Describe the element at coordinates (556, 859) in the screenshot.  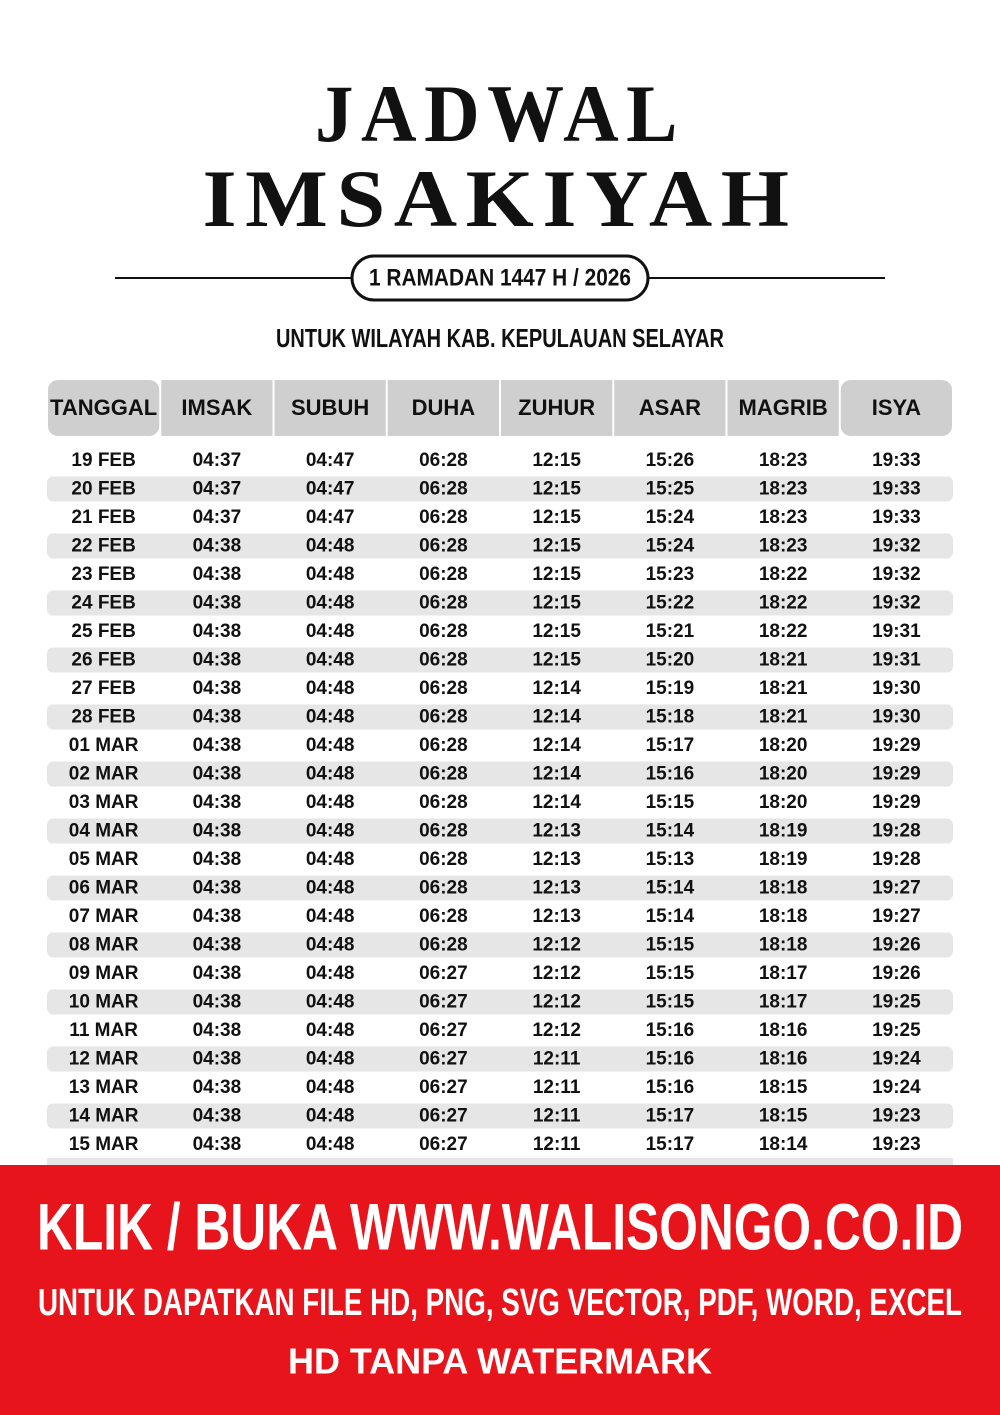
I see `cell: 12:13` at that location.